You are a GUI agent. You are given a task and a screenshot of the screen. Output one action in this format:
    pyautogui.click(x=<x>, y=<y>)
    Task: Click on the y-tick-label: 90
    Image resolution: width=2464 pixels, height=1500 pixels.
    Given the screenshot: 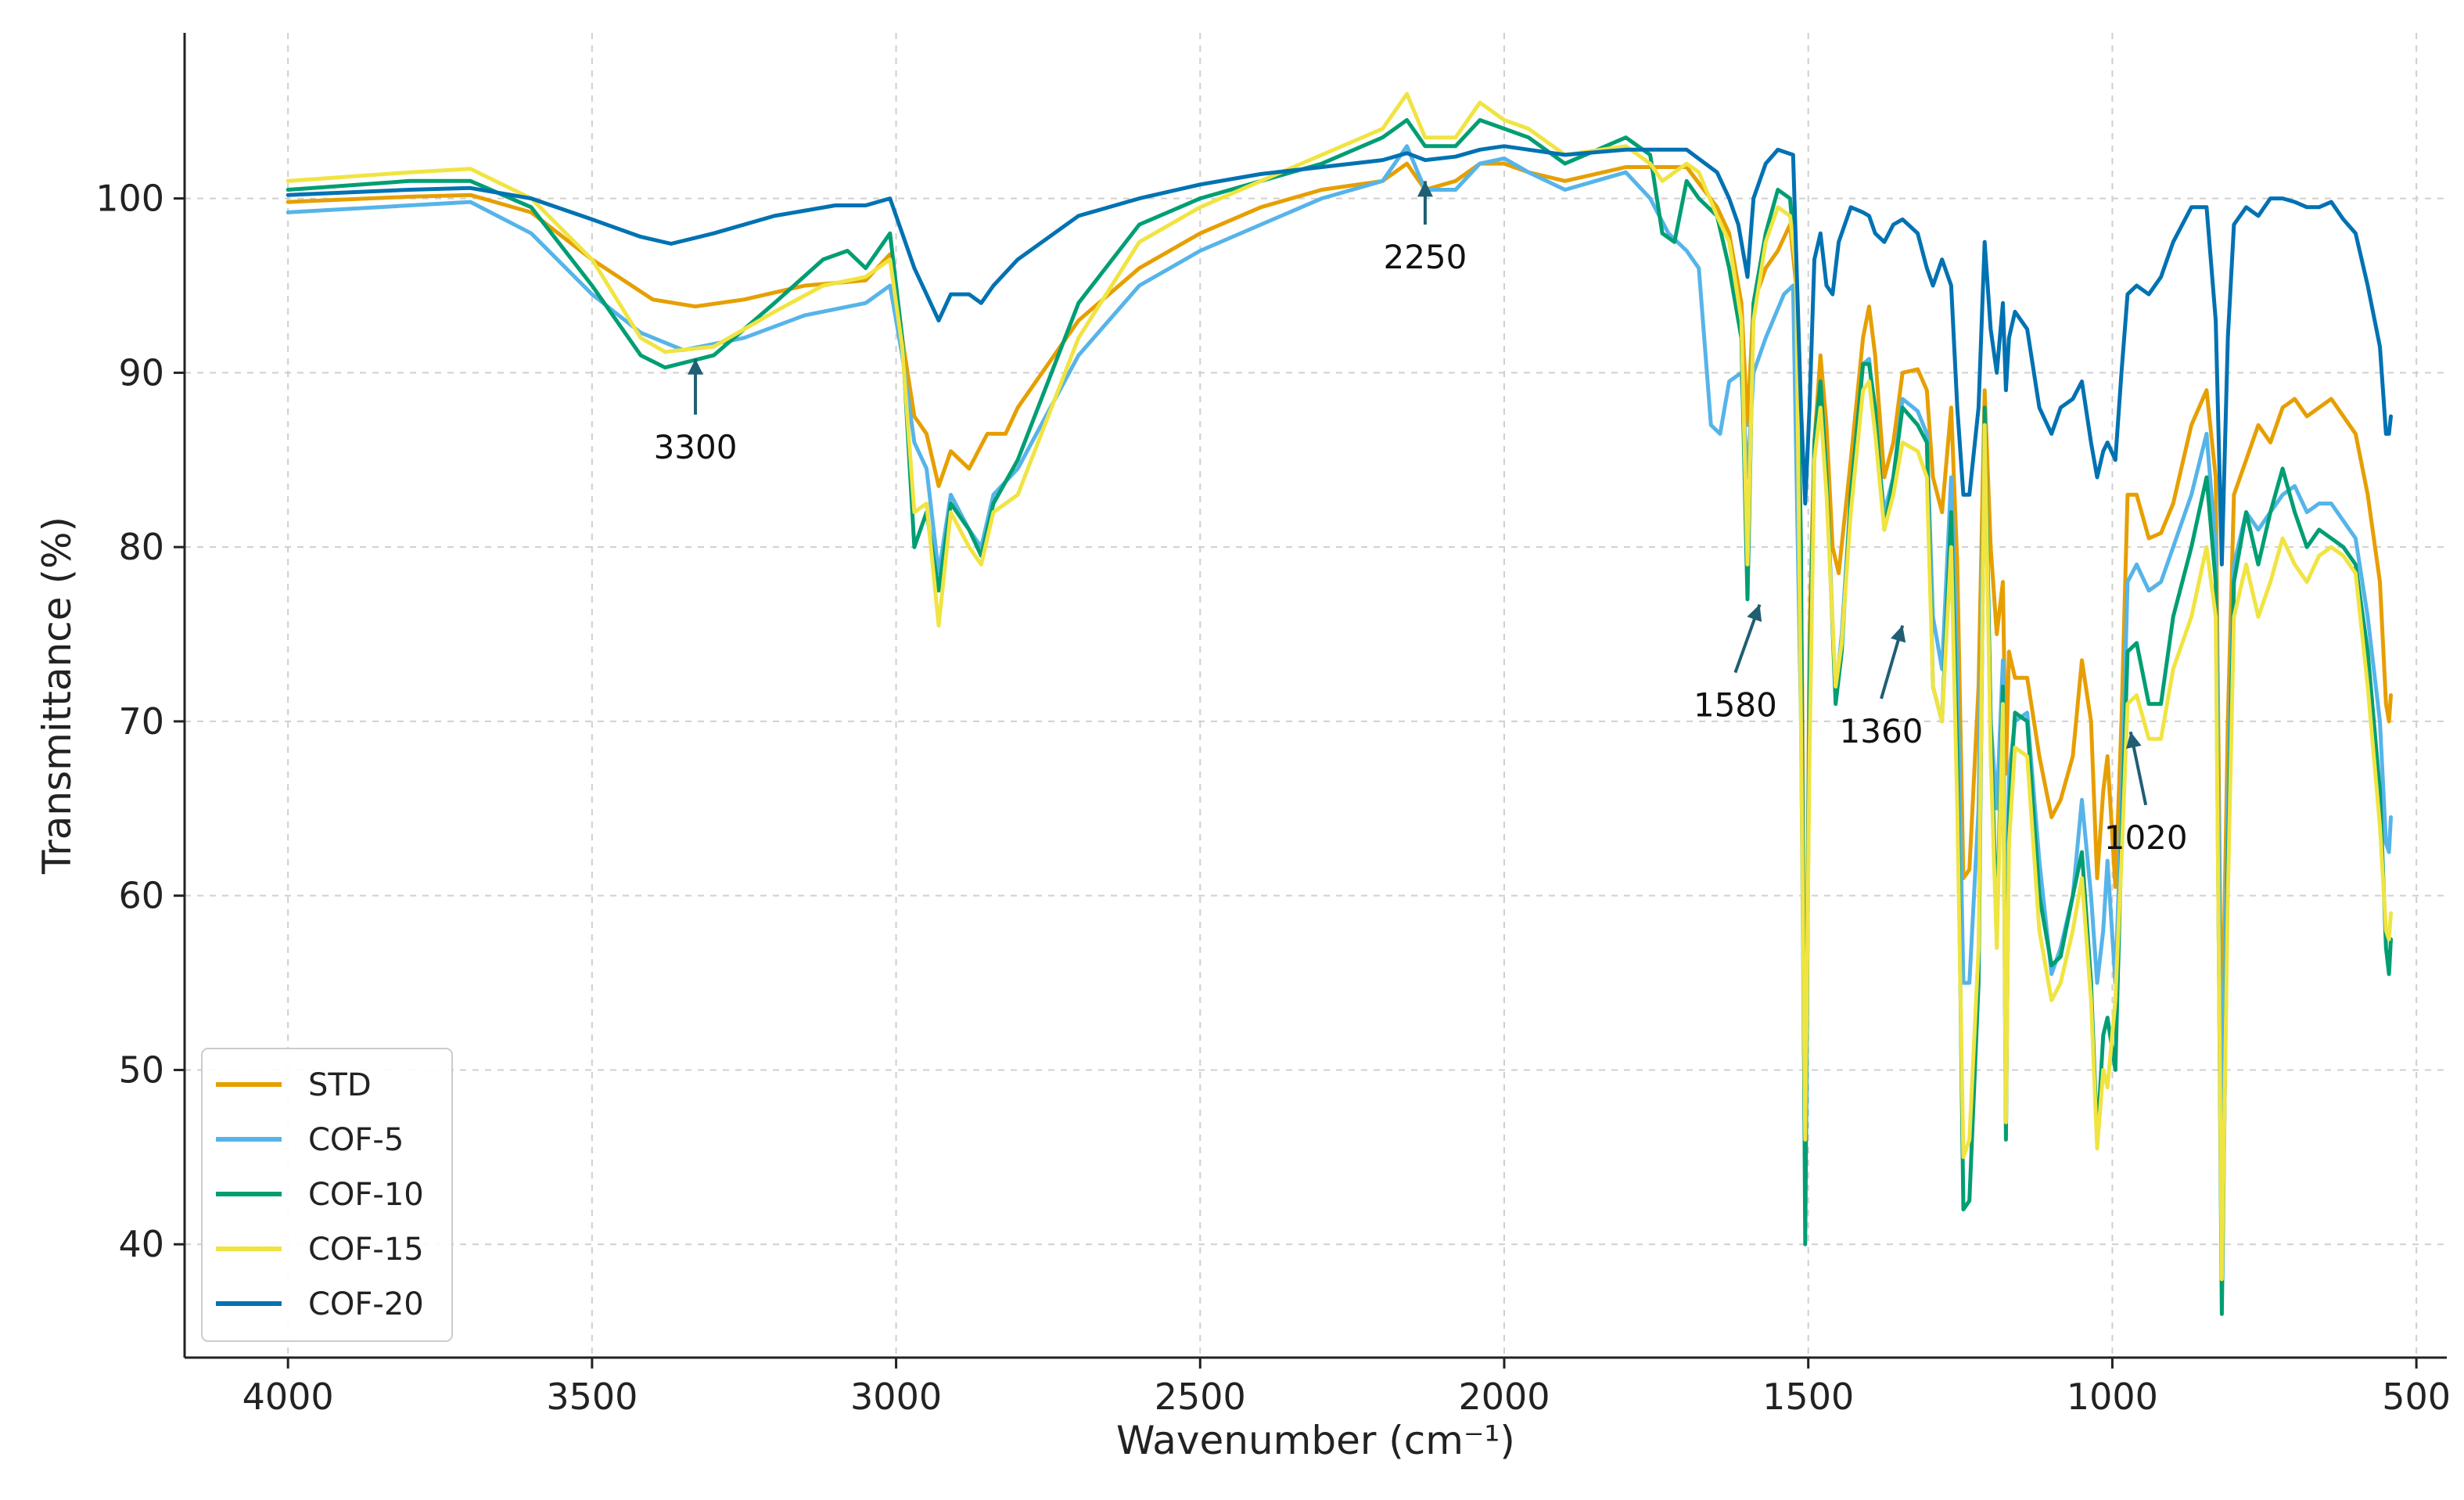 What is the action you would take?
    pyautogui.click(x=141, y=372)
    